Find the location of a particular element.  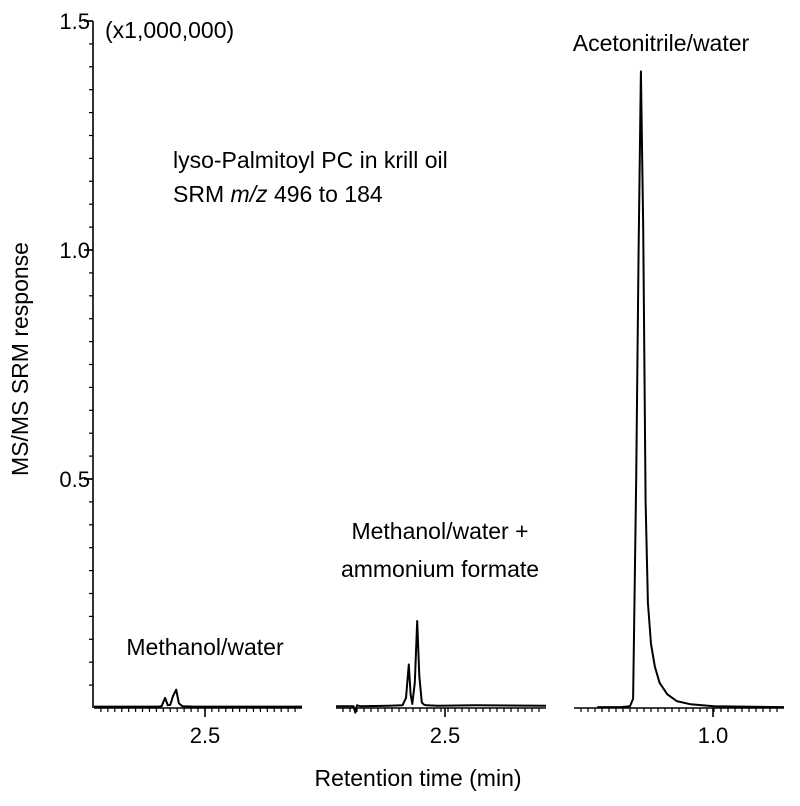

y-multiplier-label: (x1,000,000) is located at coordinates (169, 30).